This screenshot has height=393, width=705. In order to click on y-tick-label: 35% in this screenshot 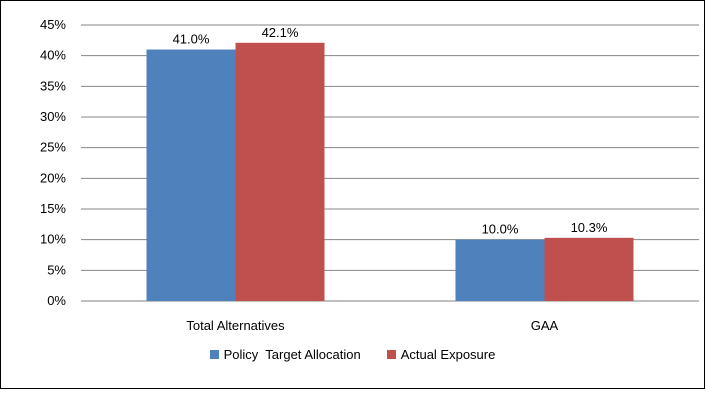, I will do `click(53, 85)`.